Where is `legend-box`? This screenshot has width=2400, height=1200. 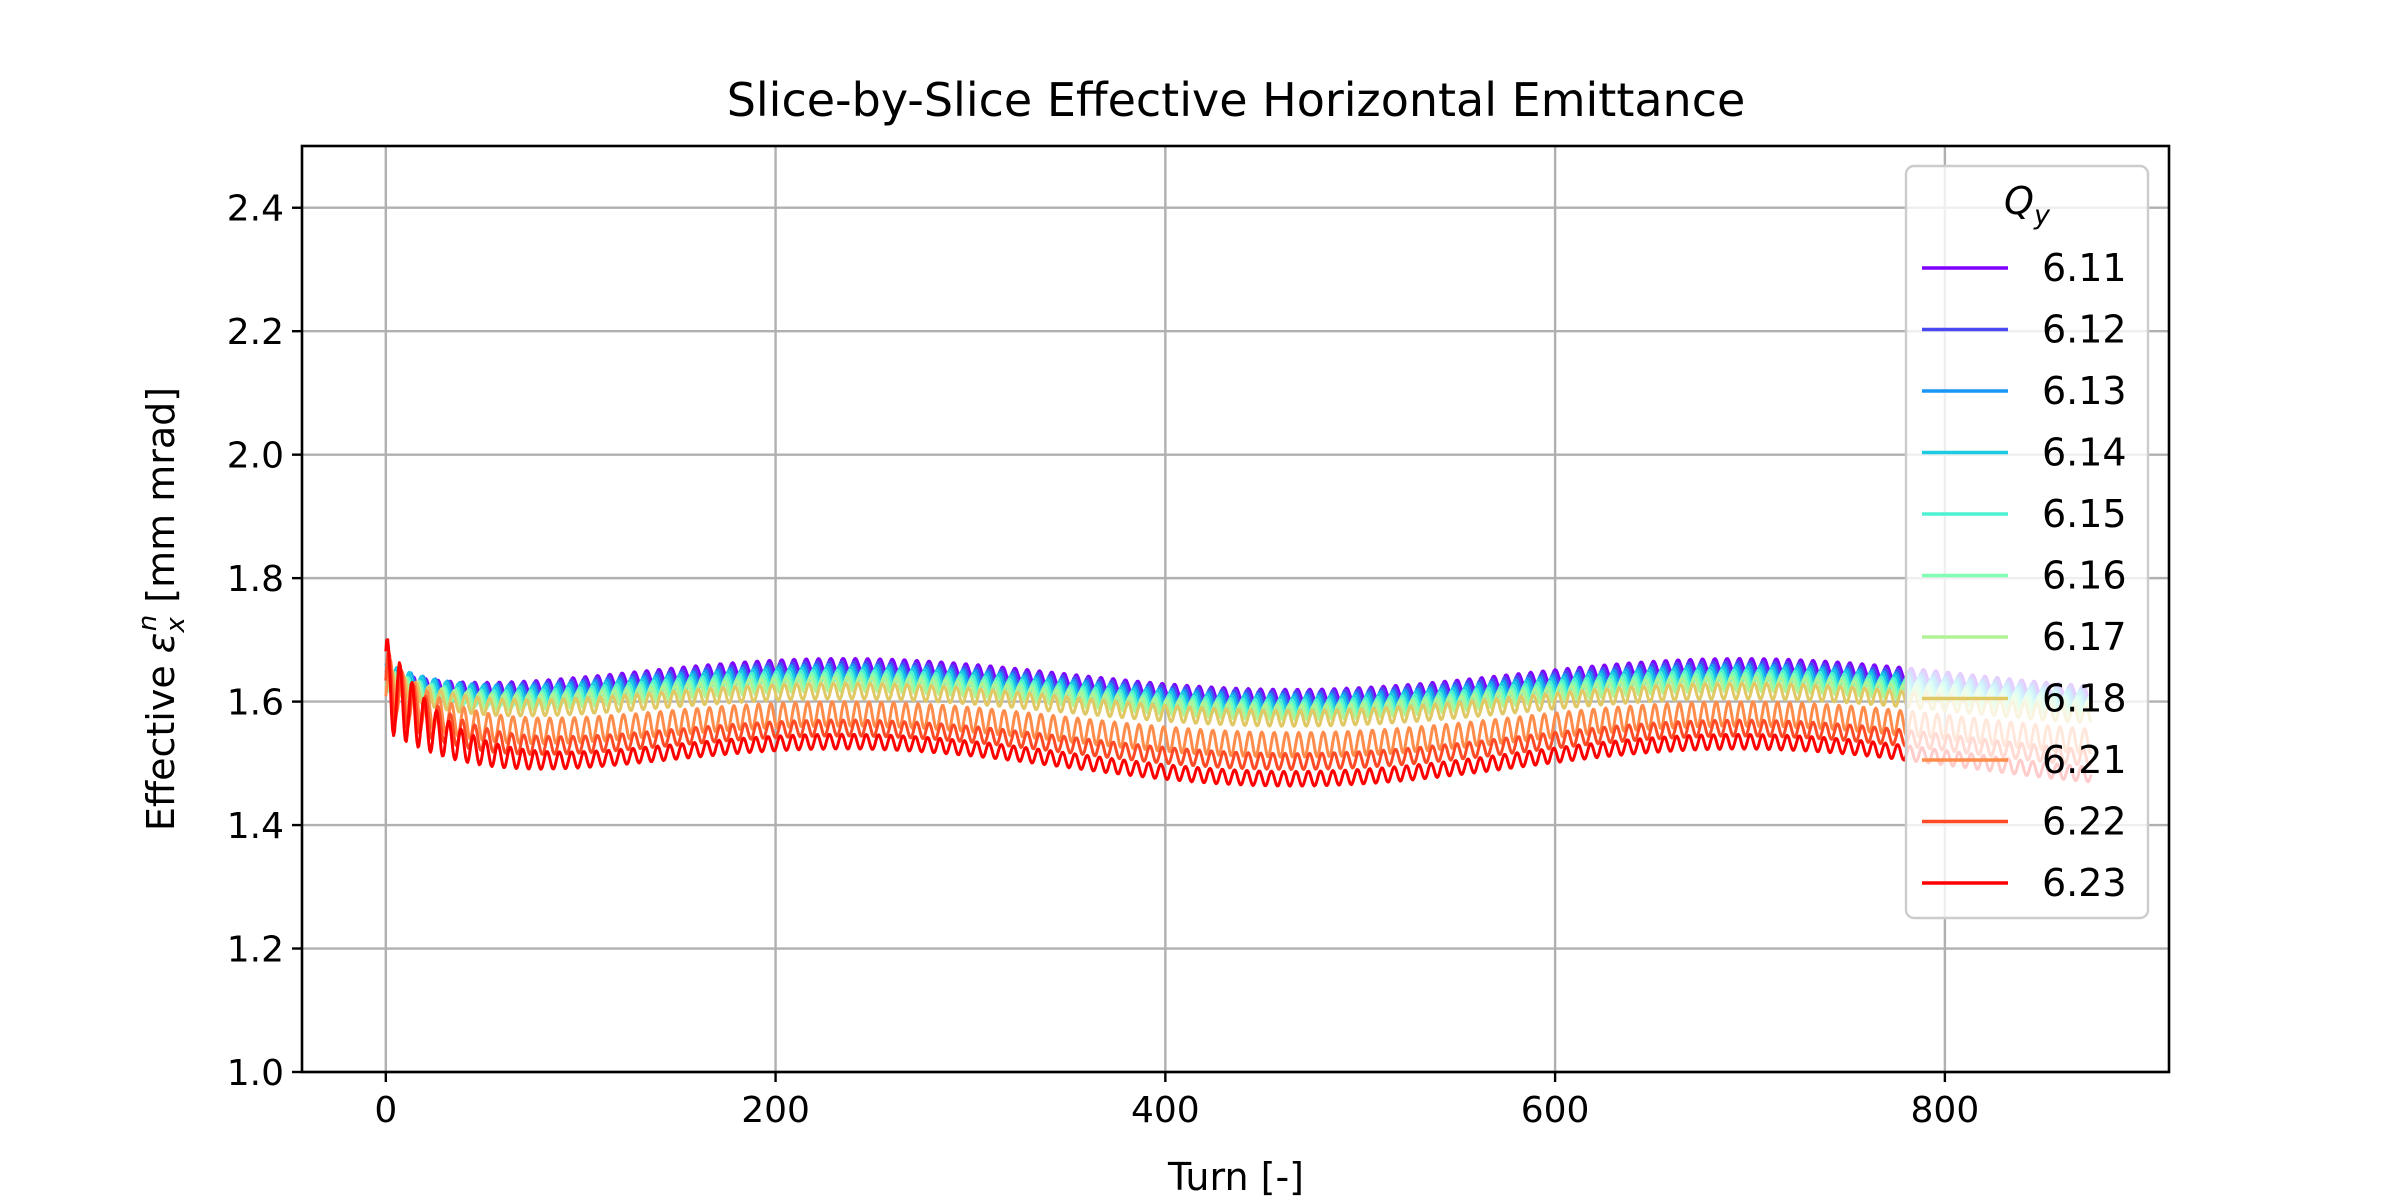 legend-box is located at coordinates (2027, 542).